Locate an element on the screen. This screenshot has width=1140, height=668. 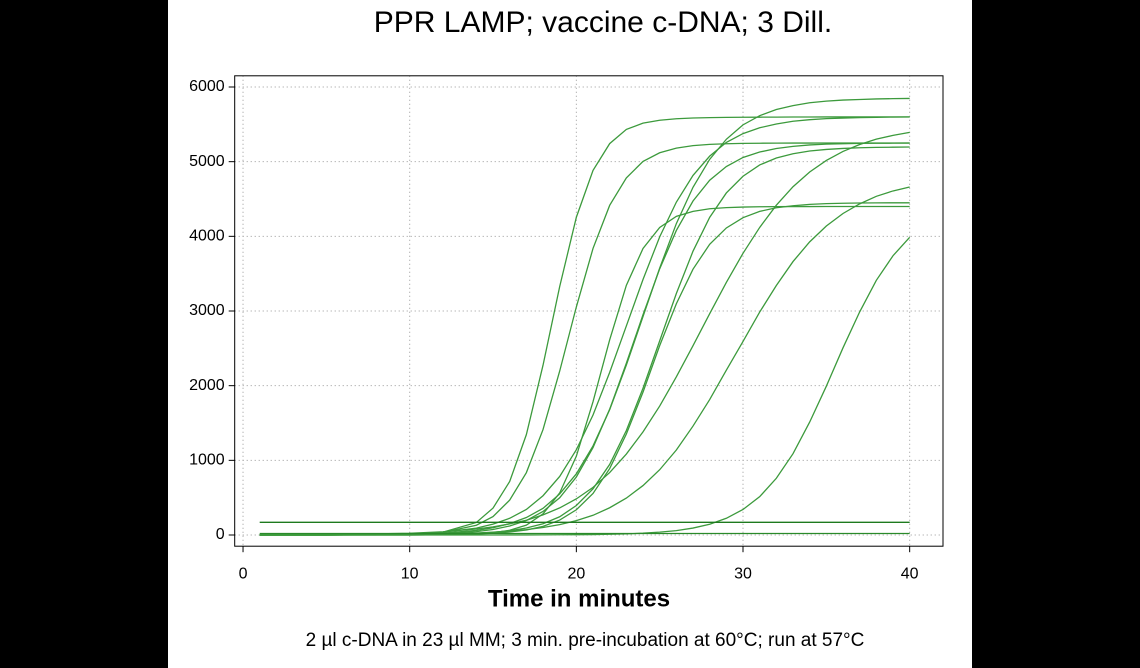
y-tick-label: 3000 is located at coordinates (207, 310).